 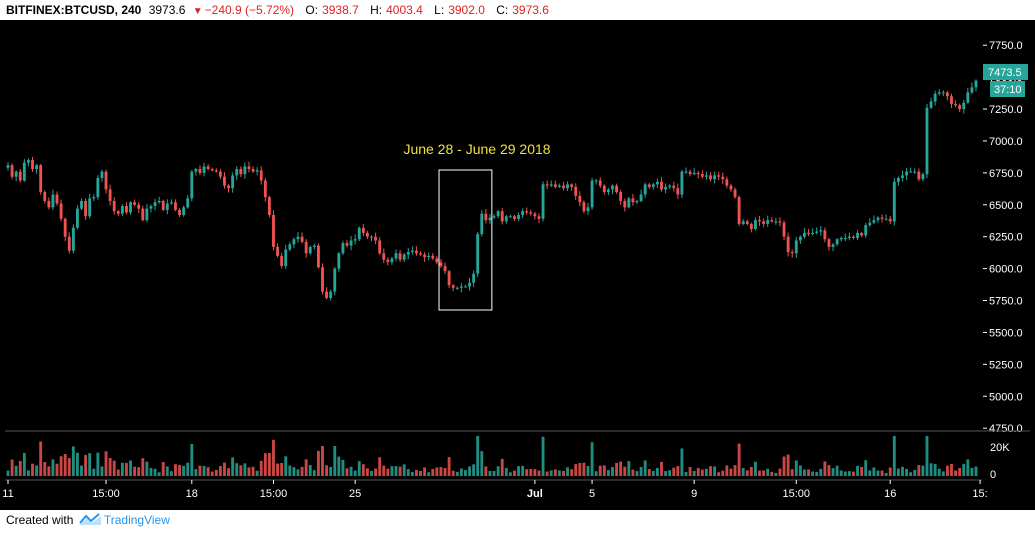 What do you see at coordinates (439, 10) in the screenshot?
I see `low-label: L:` at bounding box center [439, 10].